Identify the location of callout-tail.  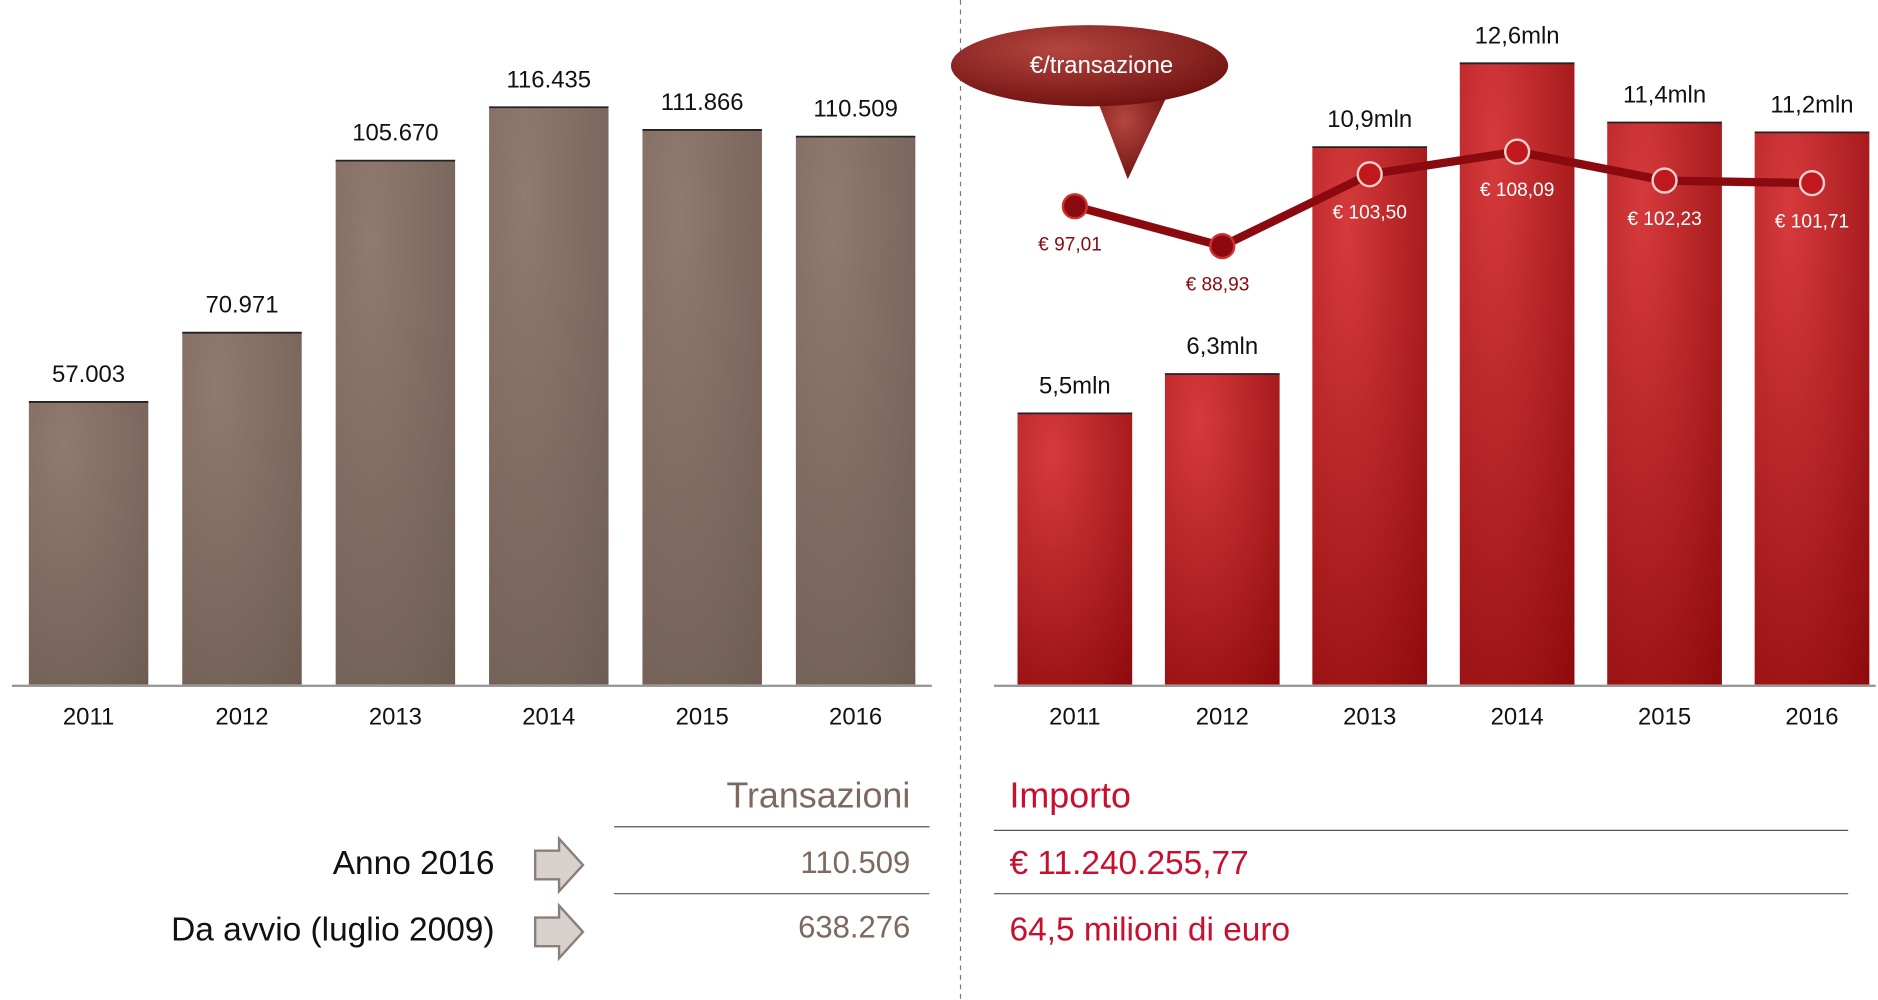
(1131, 137).